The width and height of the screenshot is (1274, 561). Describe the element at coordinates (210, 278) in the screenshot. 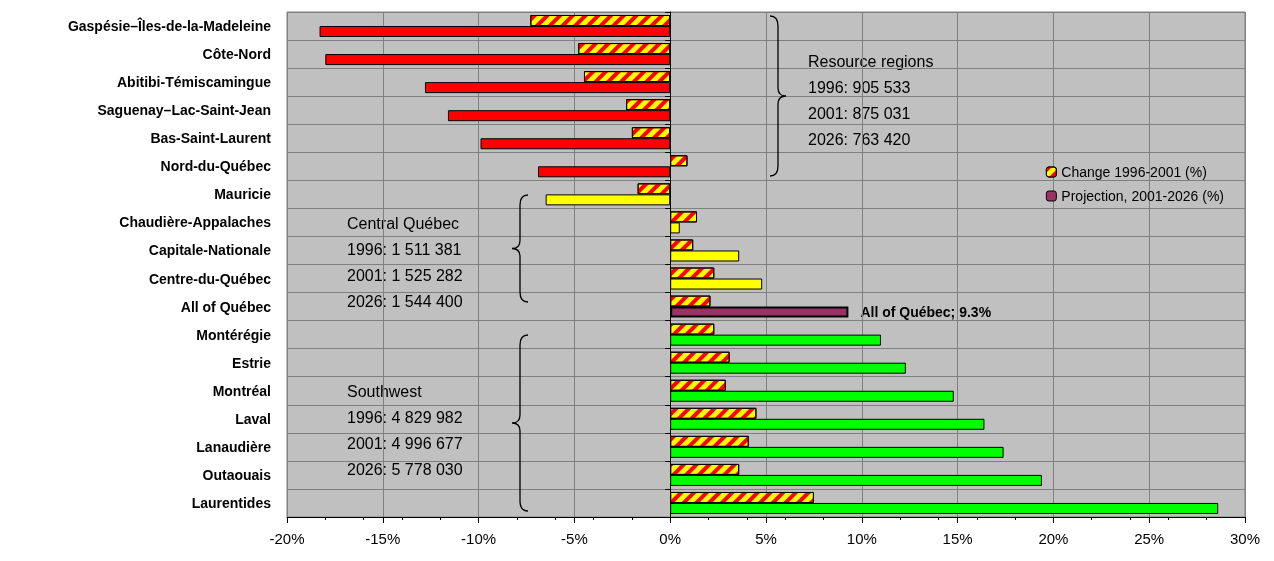

I see `y-tick-label: Centre-du-Québec` at that location.